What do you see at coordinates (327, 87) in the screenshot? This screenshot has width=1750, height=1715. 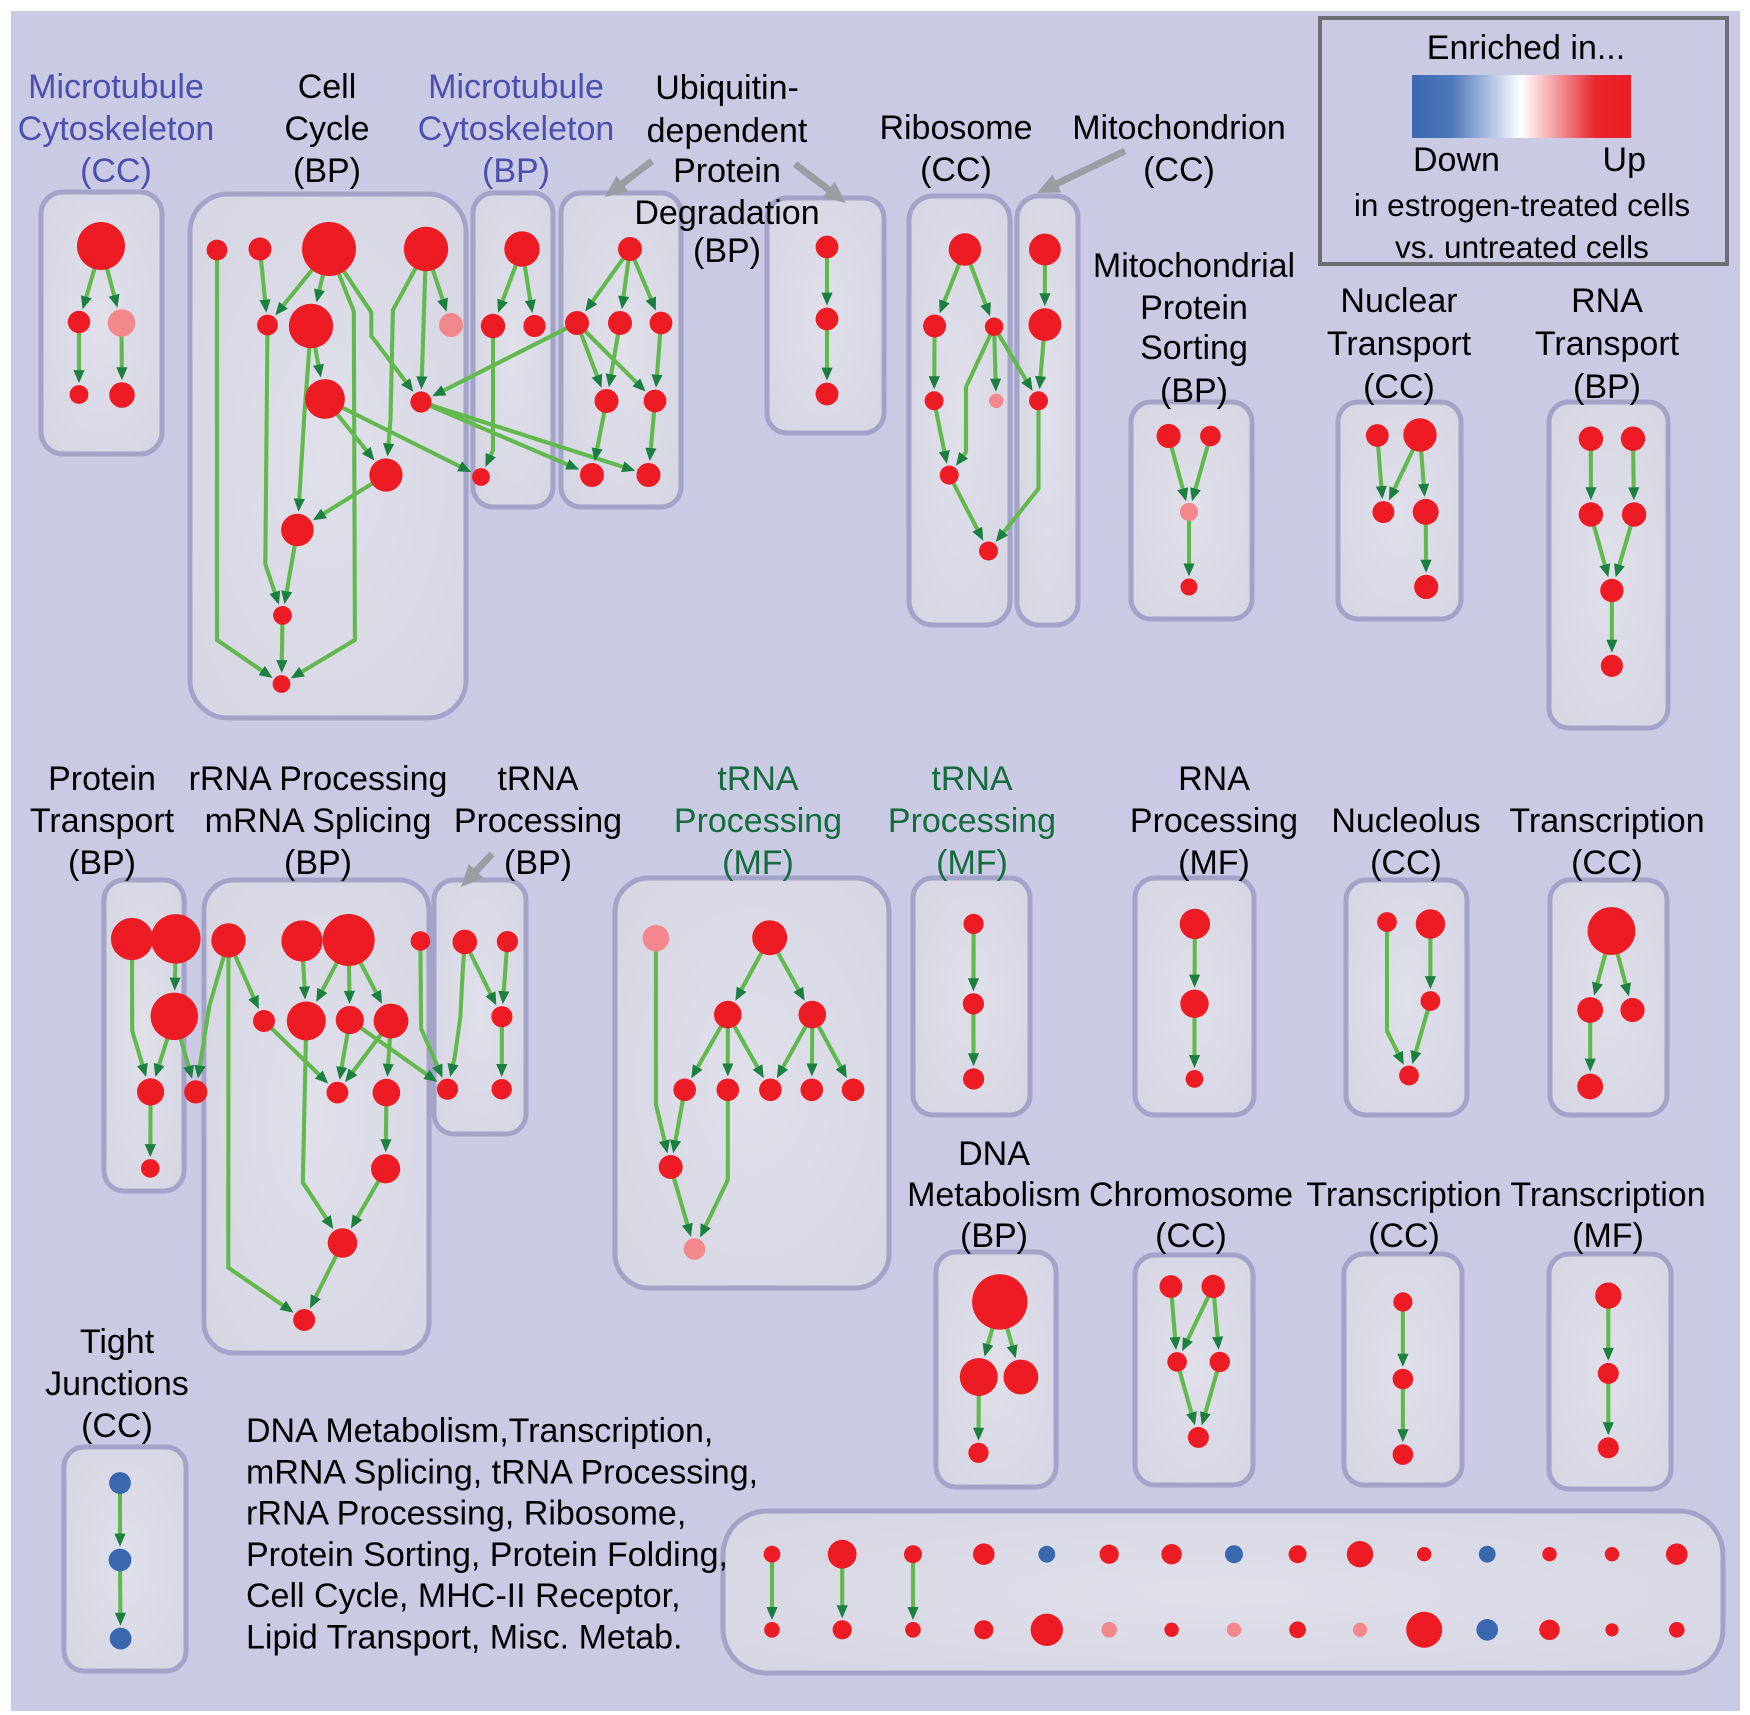 I see `svg-text: Cell` at bounding box center [327, 87].